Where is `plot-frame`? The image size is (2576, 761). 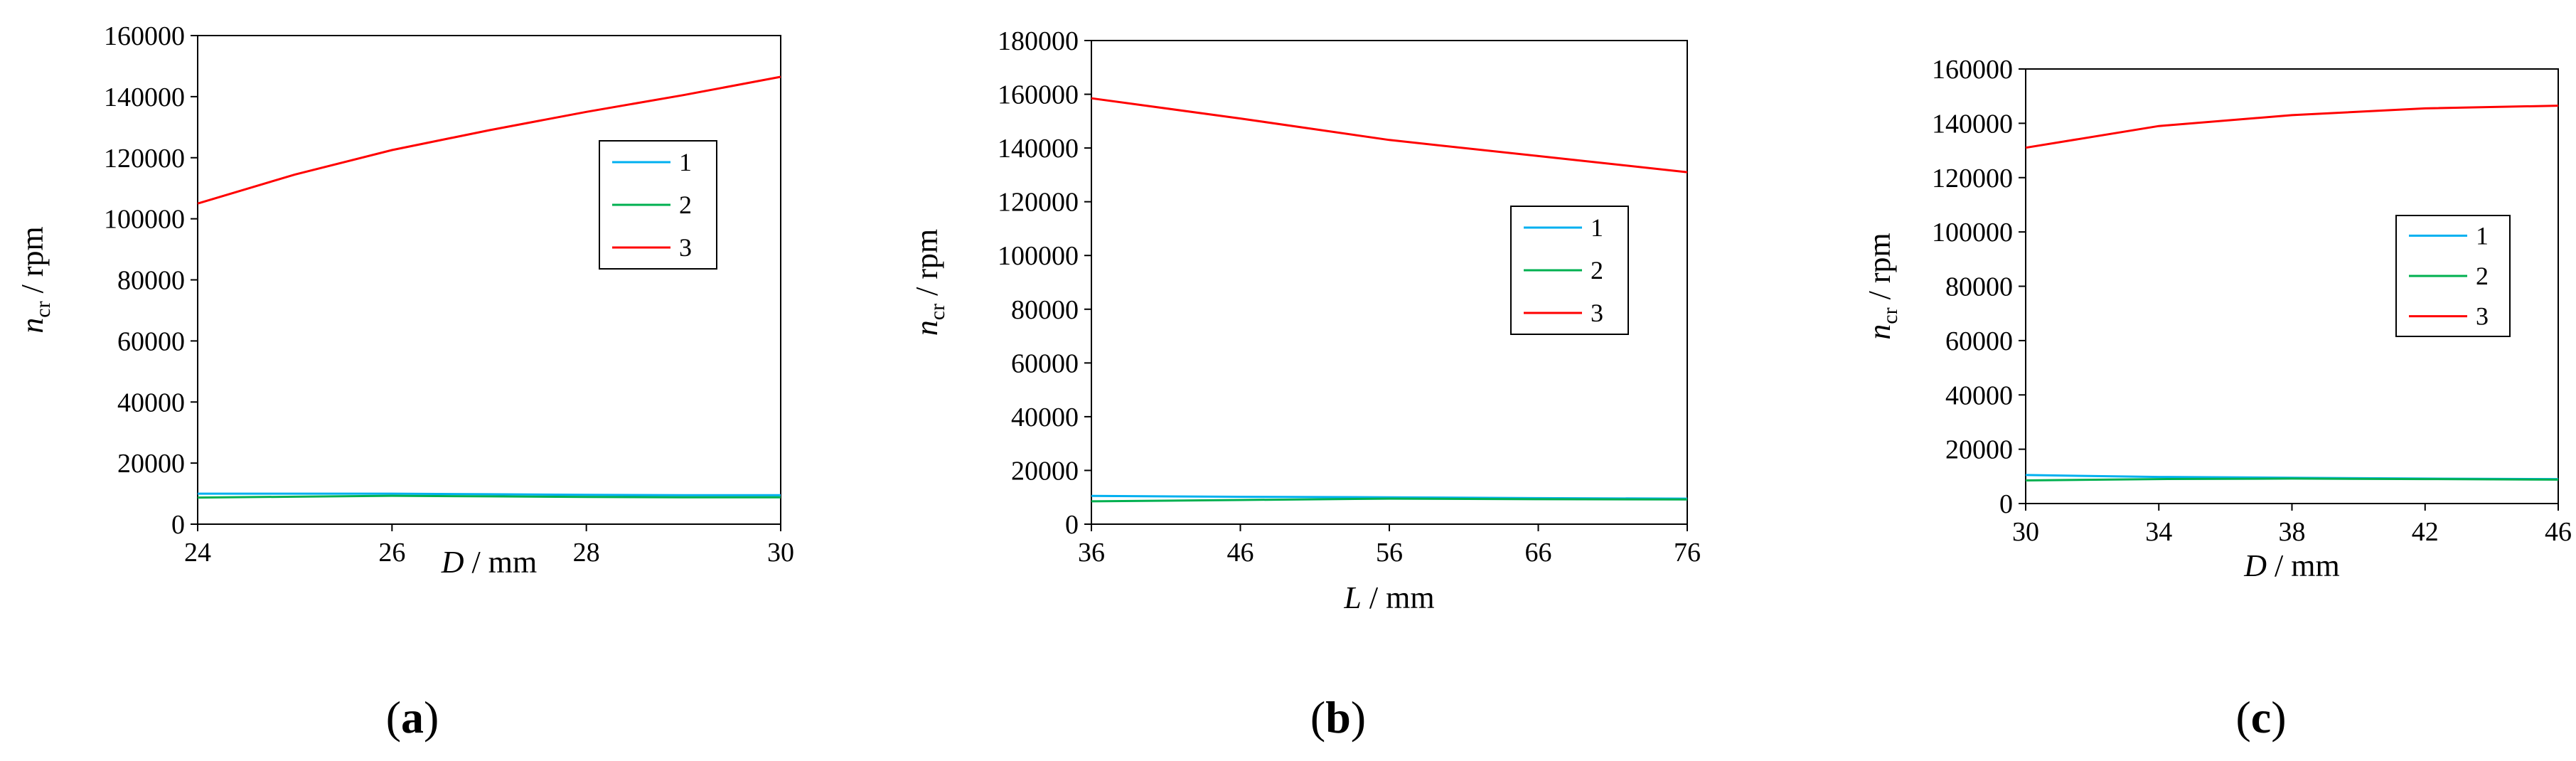
plot-frame is located at coordinates (489, 280).